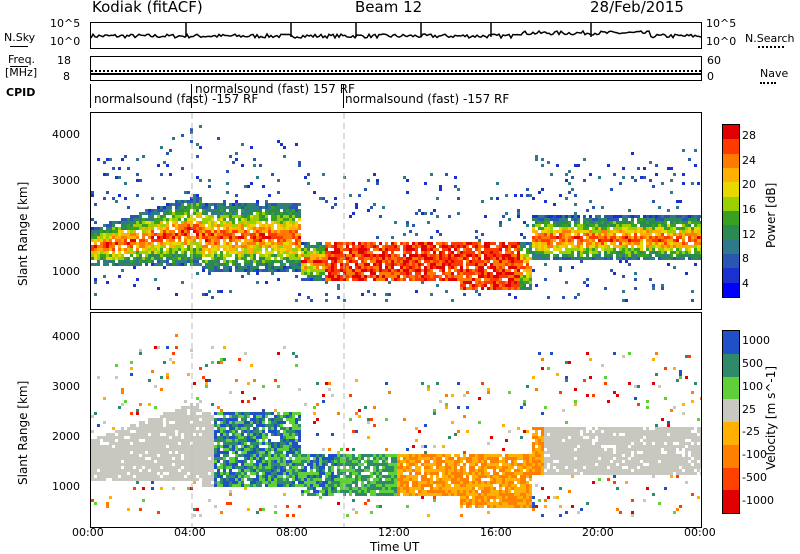  I want to click on colorbar-swatch, so click(731, 160).